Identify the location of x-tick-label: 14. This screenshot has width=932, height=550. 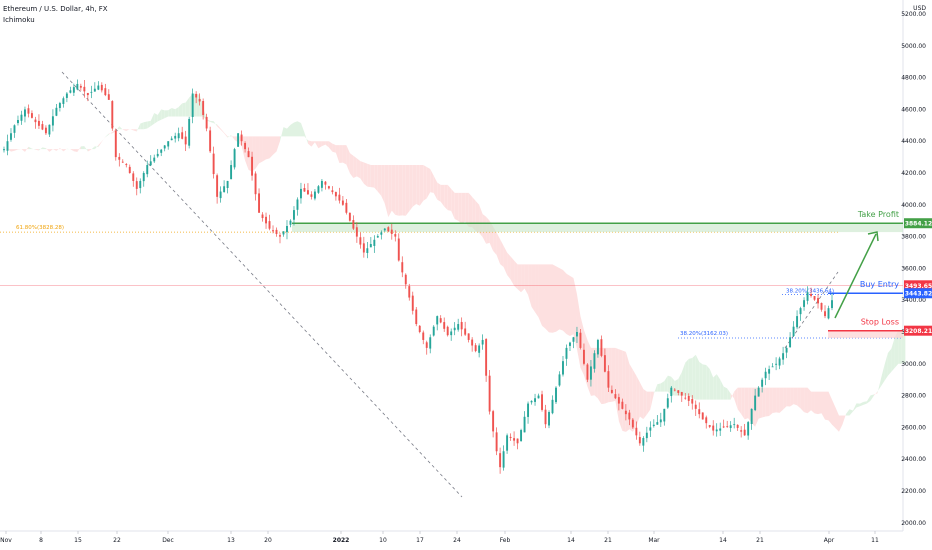
(571, 540).